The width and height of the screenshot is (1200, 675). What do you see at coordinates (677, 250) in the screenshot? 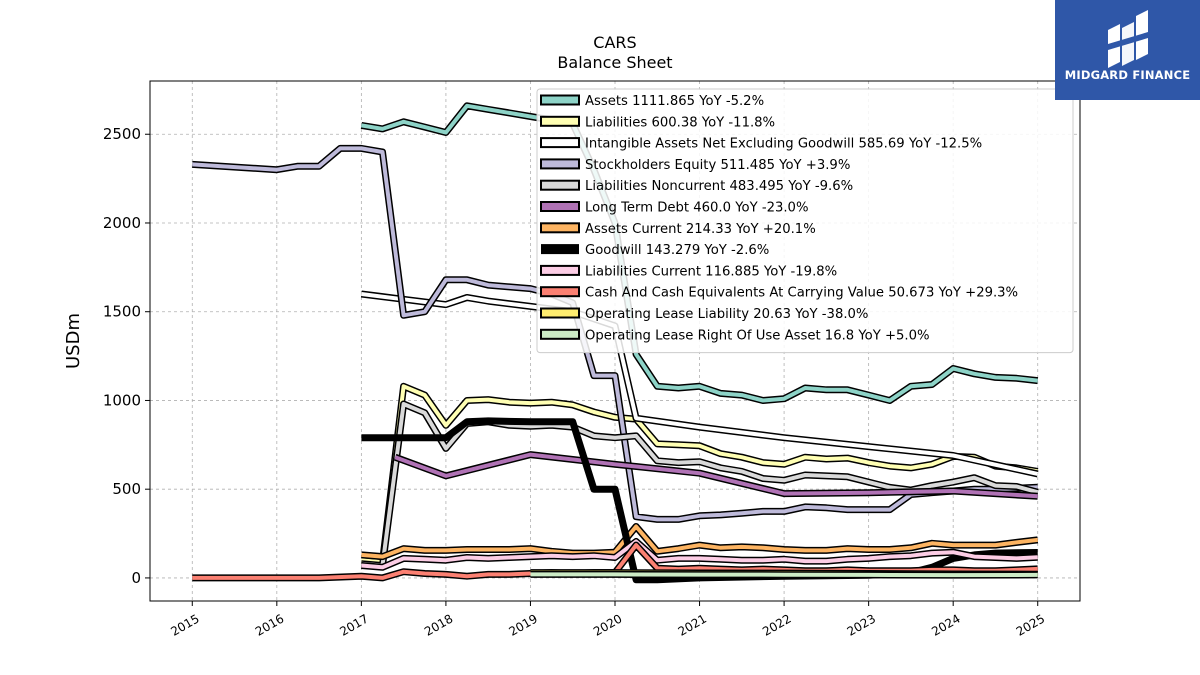
I see `legend-label: Goodwill 143.279 YoY -2.6%` at bounding box center [677, 250].